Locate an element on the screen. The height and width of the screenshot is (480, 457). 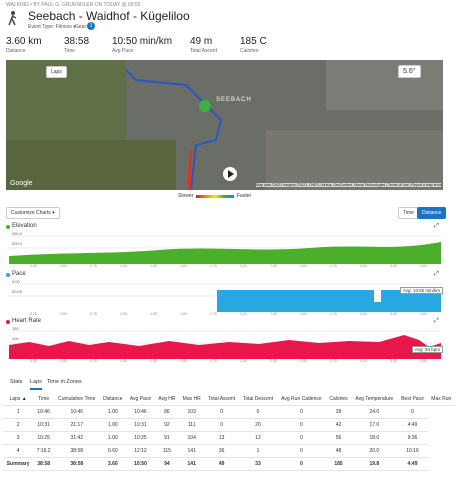
tab: Time in Zones is located at coordinates (64, 382).